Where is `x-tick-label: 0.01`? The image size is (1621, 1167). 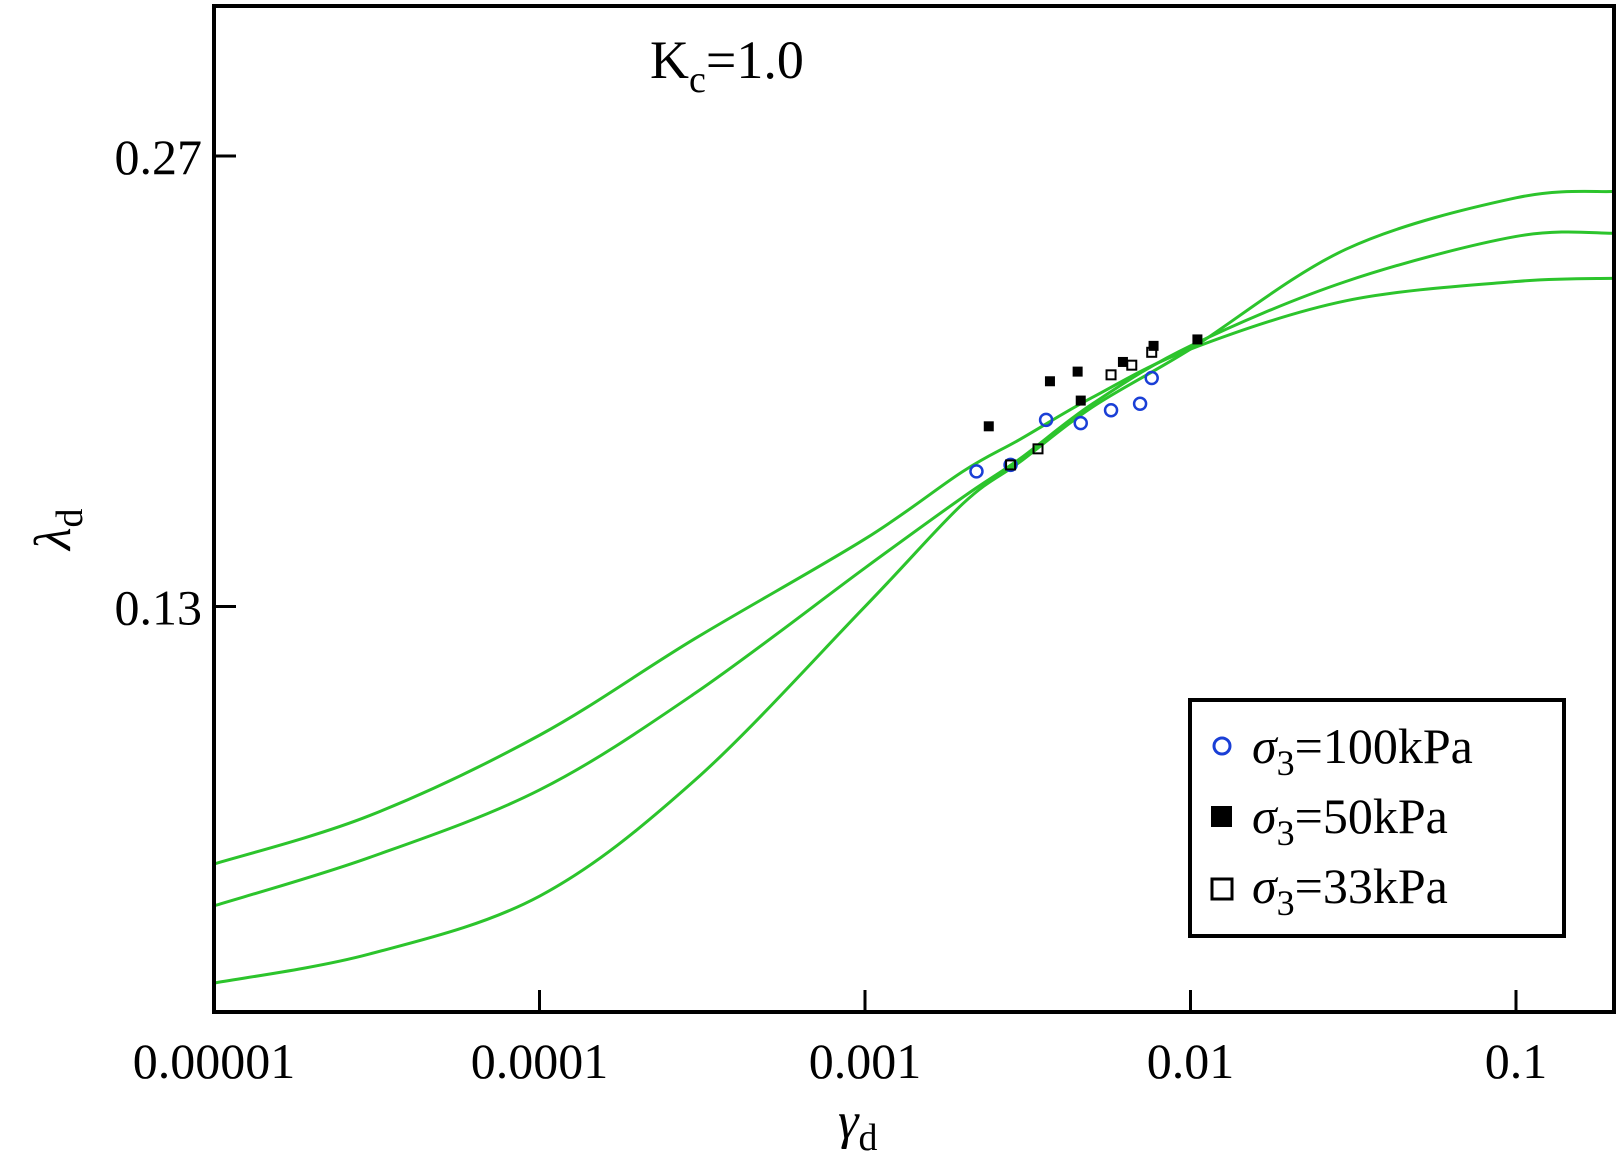 x-tick-label: 0.01 is located at coordinates (1191, 1061).